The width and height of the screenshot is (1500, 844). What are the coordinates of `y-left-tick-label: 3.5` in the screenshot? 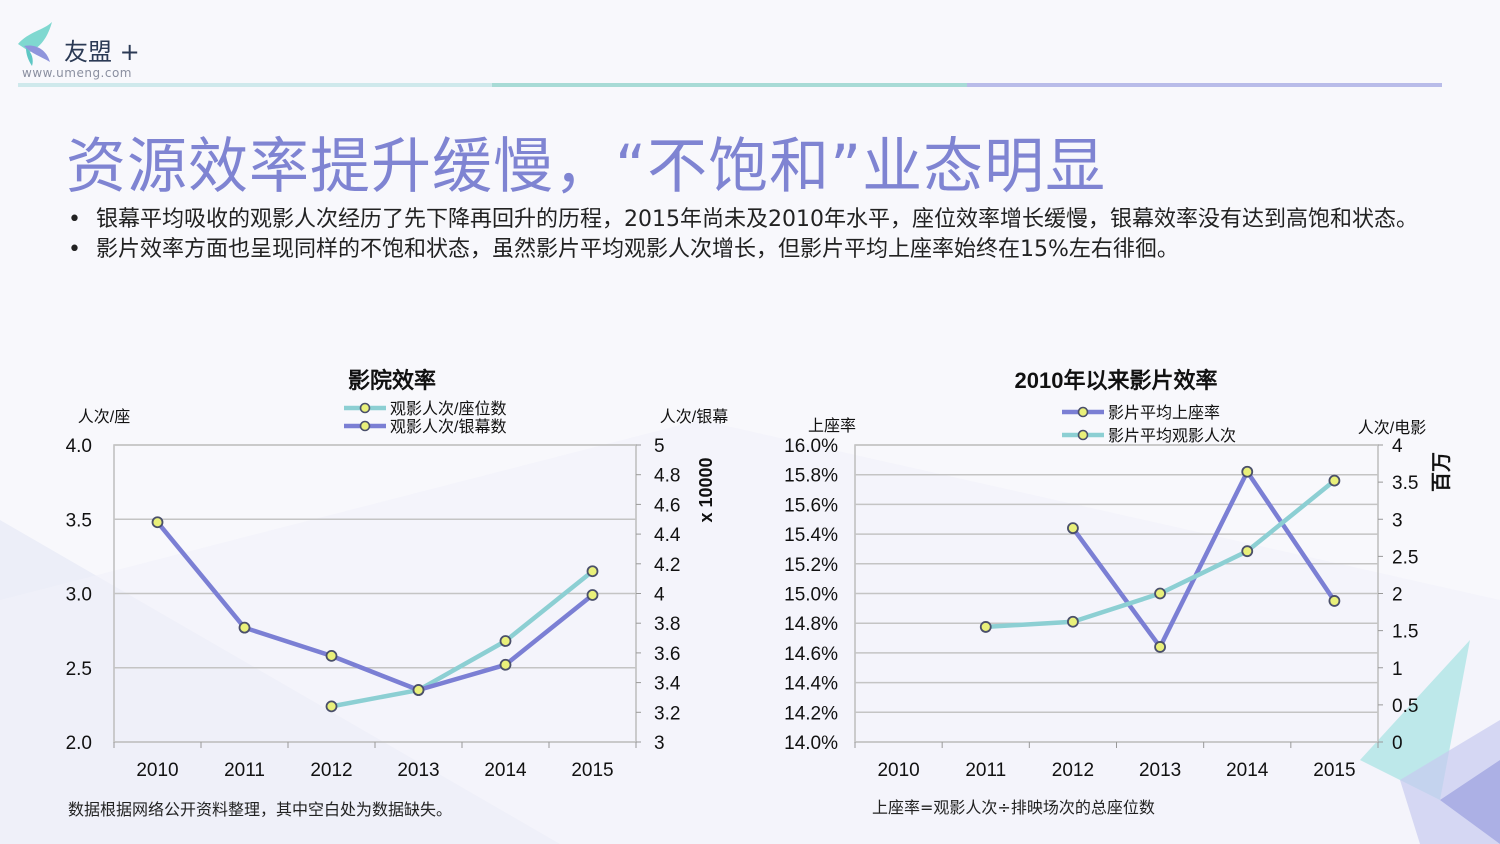 It's located at (79, 520).